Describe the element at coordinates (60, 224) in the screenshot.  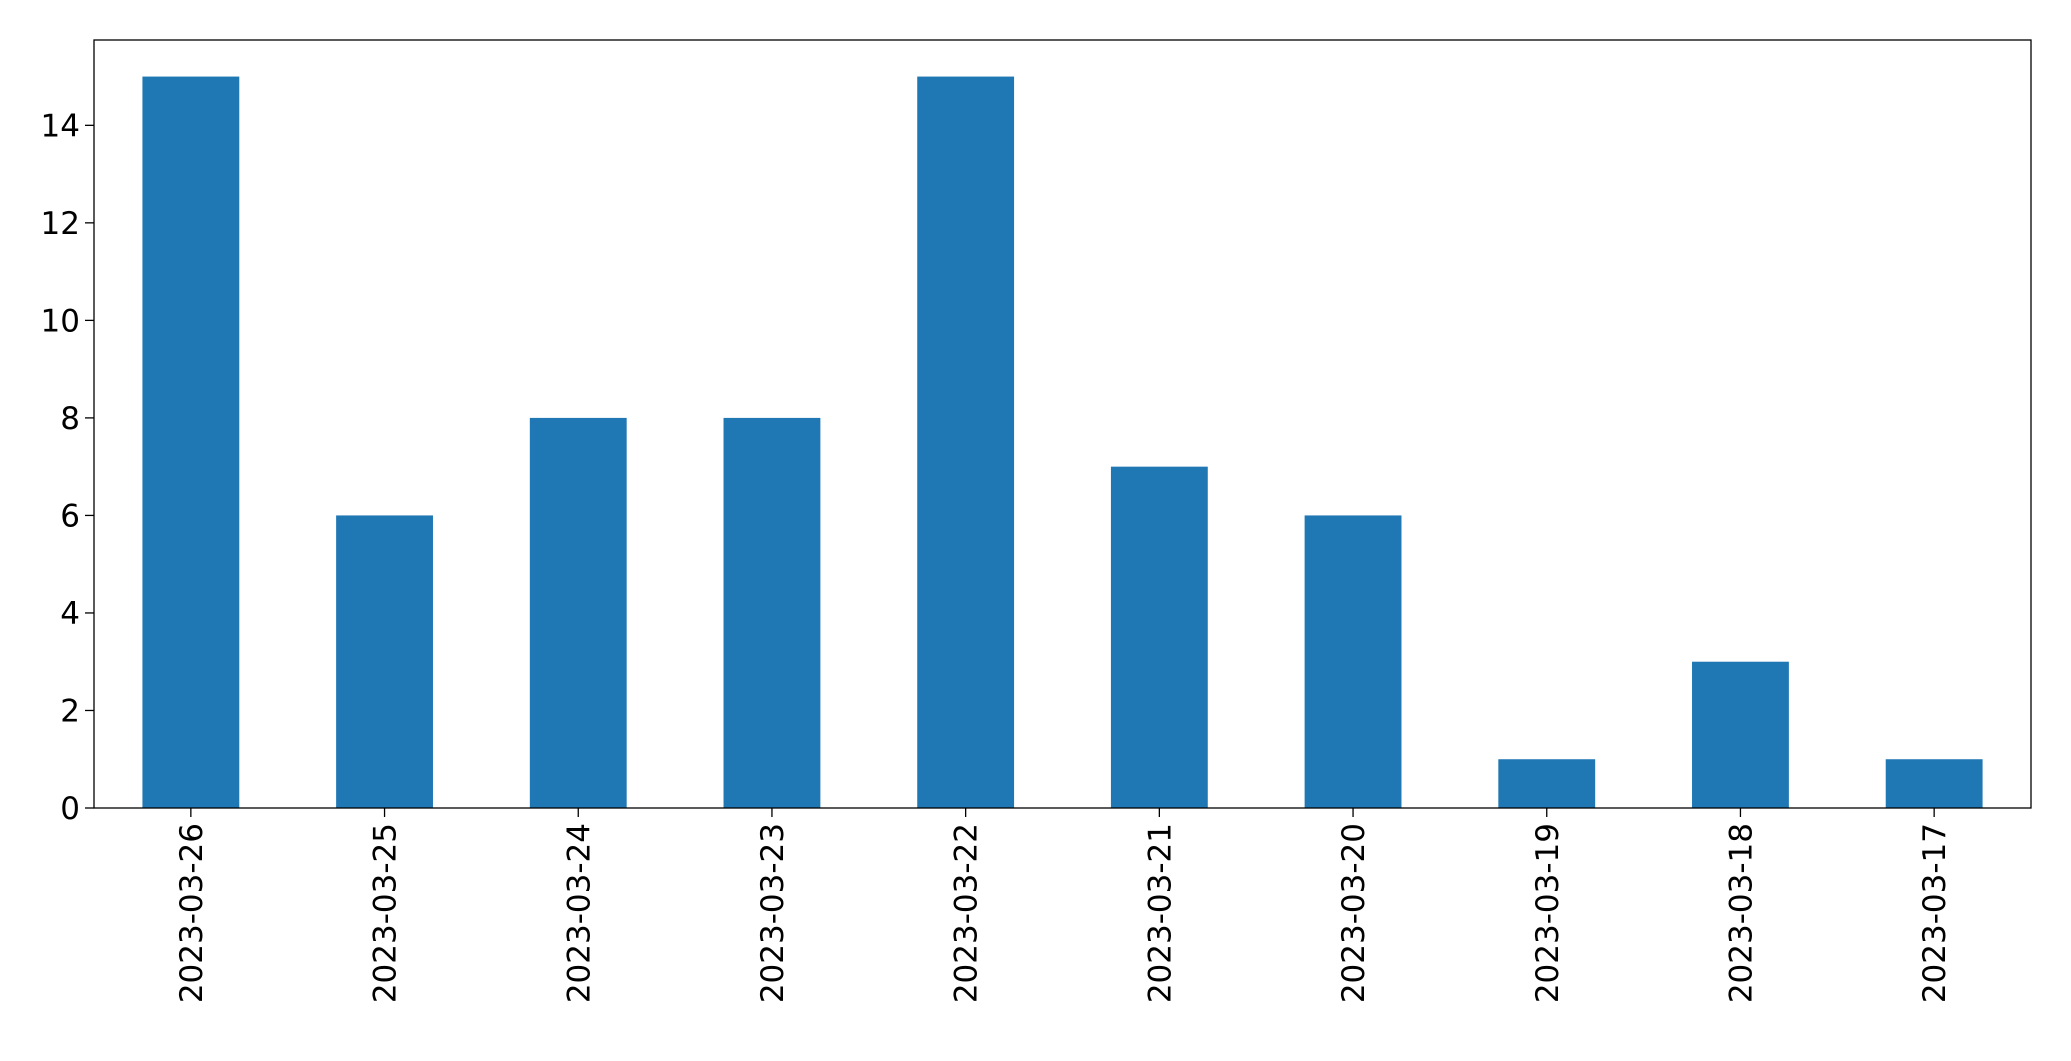
I see `y-tick-label: 12` at that location.